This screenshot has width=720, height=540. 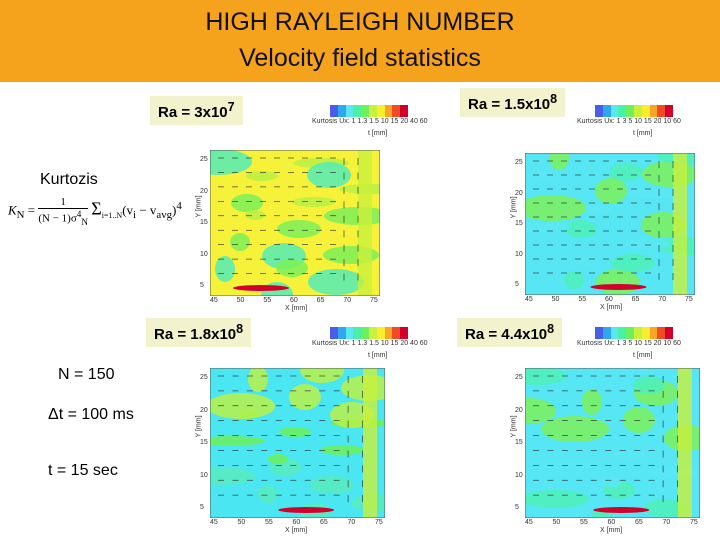 What do you see at coordinates (370, 121) in the screenshot?
I see `colorbar-labels: Kurtosis Ux: 1 1.3 1.5 10 15 20 40 60` at bounding box center [370, 121].